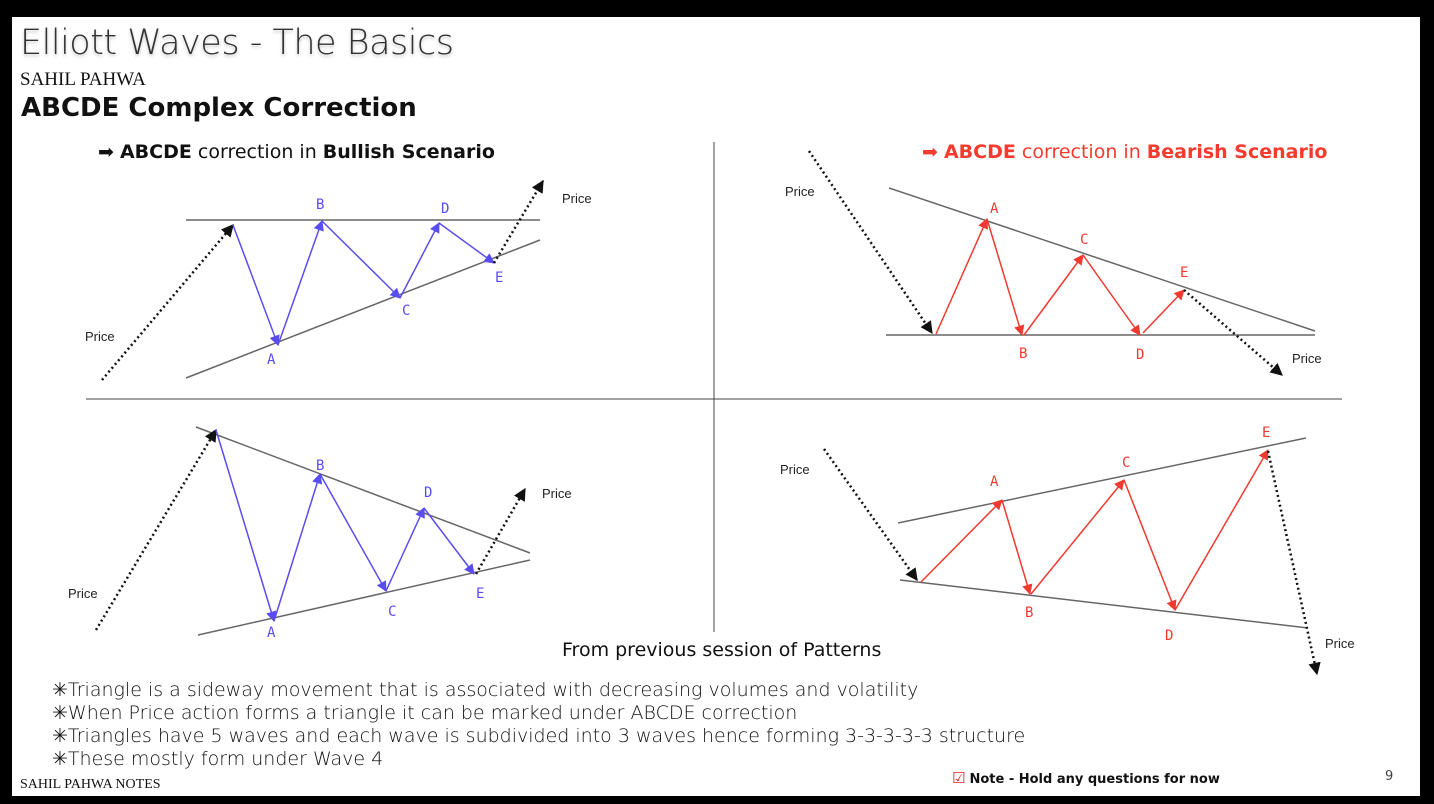 The image size is (1434, 804). I want to click on slide-title: Elliott Waves - The Basics, so click(237, 43).